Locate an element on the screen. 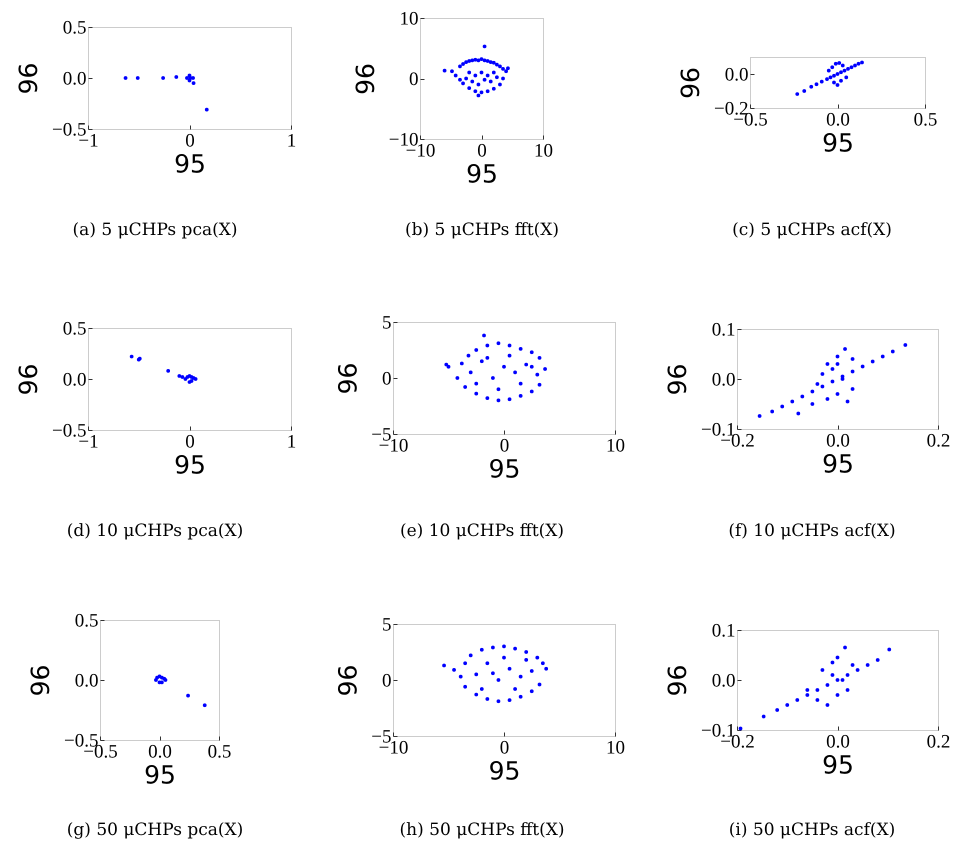 The height and width of the screenshot is (861, 960). text: (b) 5 μCHPs fft(X) is located at coordinates (482, 230).